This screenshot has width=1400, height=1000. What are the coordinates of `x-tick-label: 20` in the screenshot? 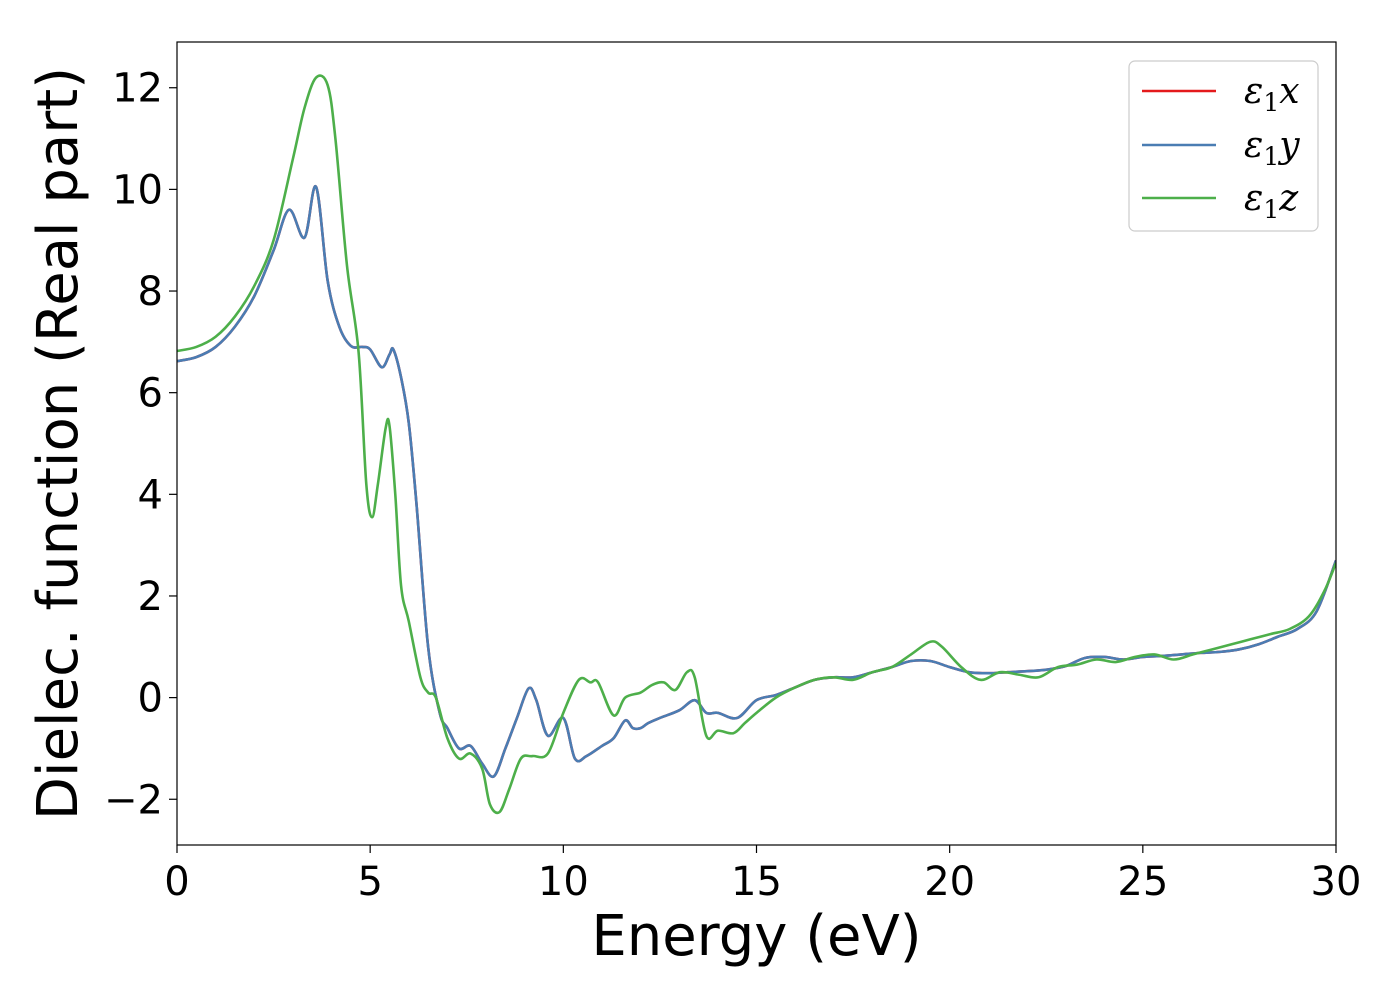 It's located at (949, 882).